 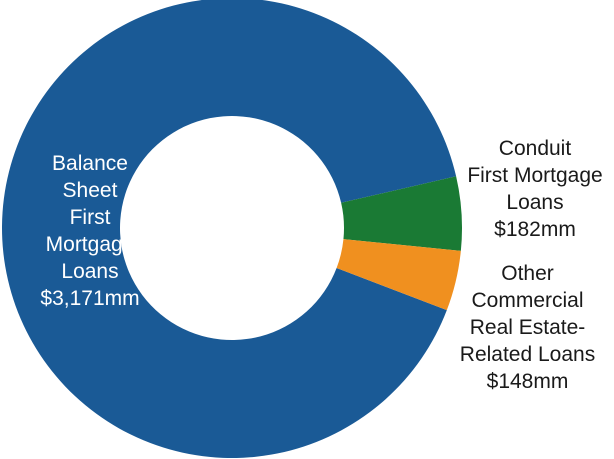 What do you see at coordinates (535, 189) in the screenshot?
I see `label-conduit: Conduit First Mortgage Loans $182mm` at bounding box center [535, 189].